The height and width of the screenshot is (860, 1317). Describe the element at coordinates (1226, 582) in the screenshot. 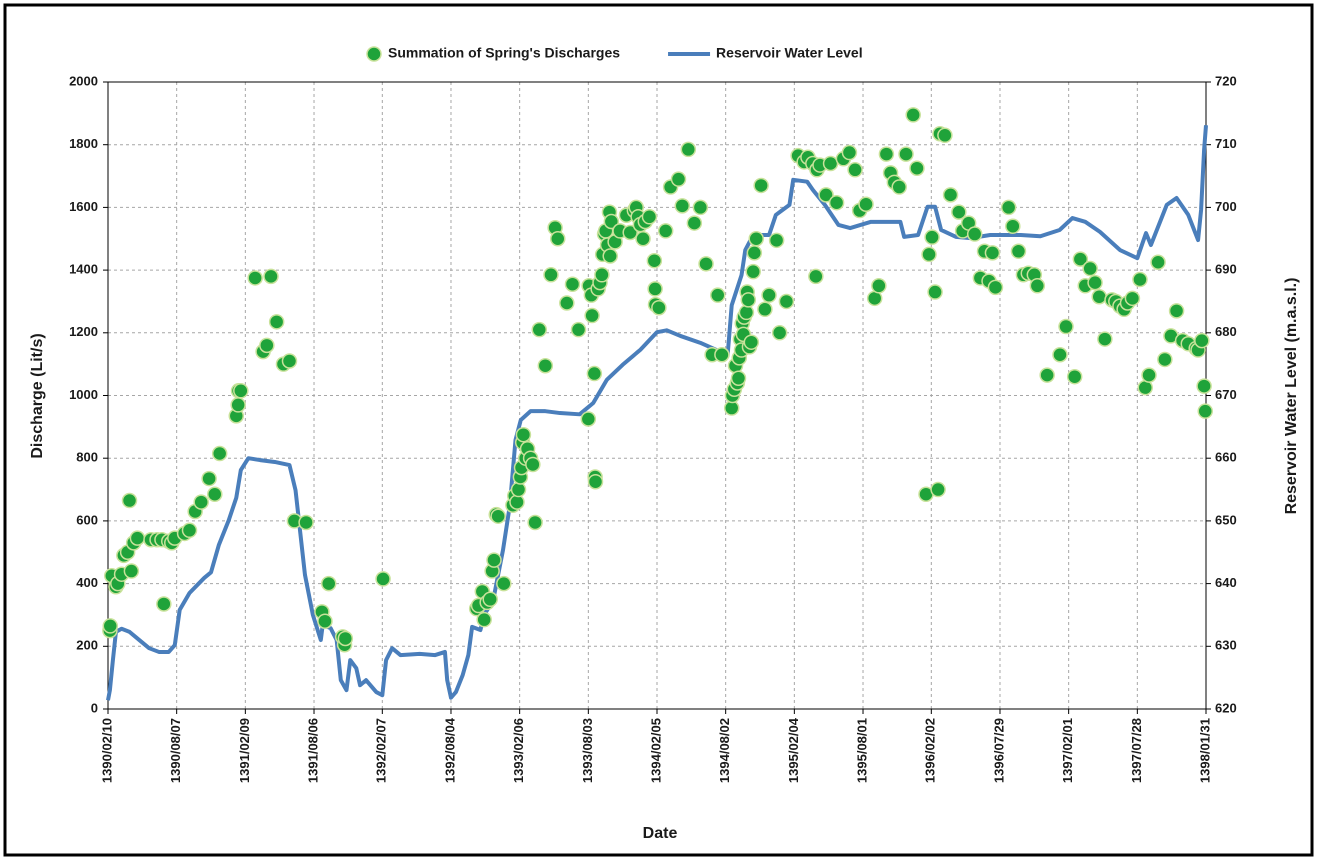

I see `y2-tick-label: 640` at that location.